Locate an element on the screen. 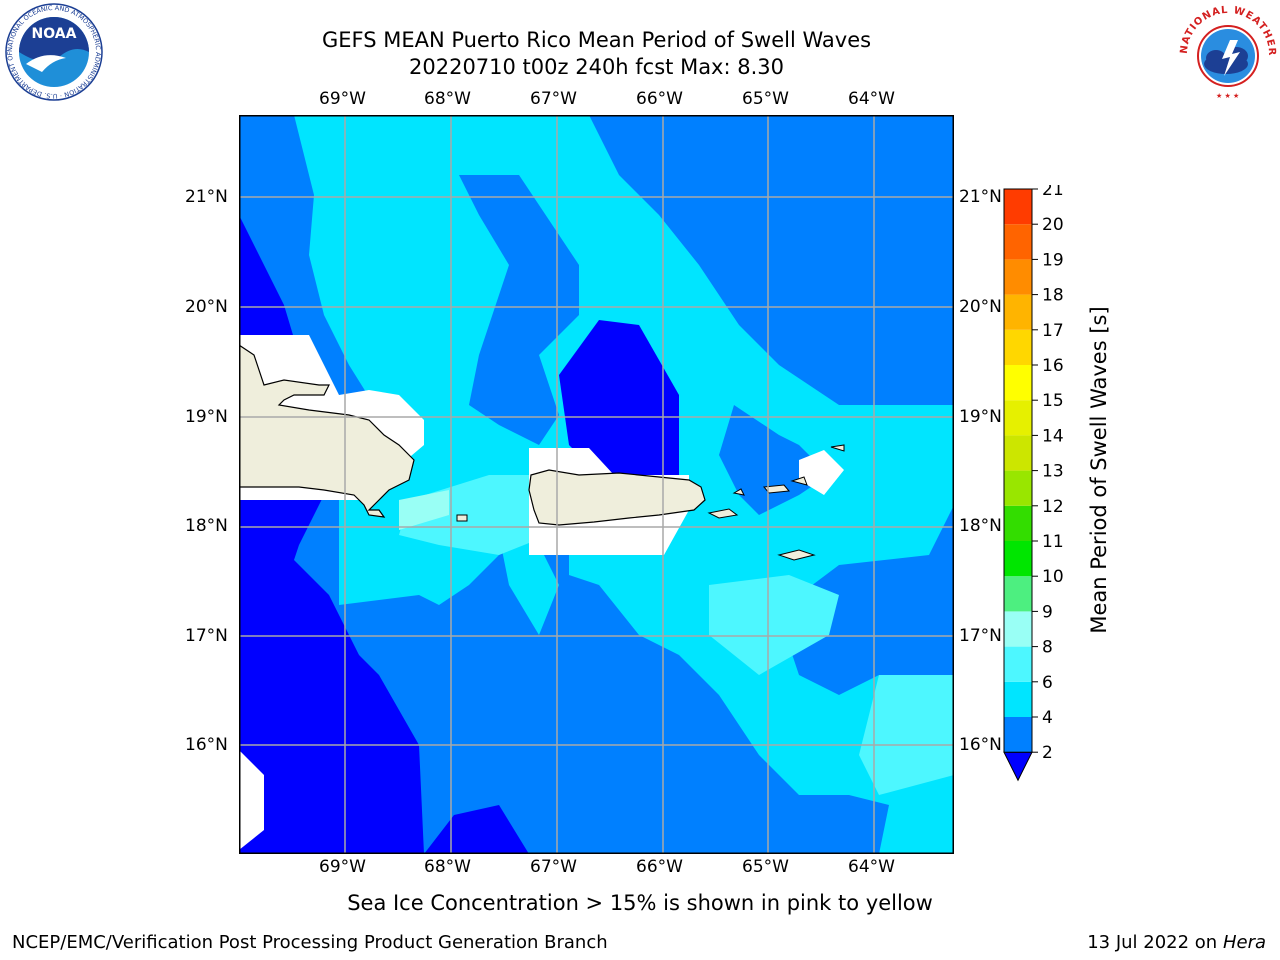 This screenshot has height=960, width=1280. colorbar-tick-label: 14 is located at coordinates (1053, 436).